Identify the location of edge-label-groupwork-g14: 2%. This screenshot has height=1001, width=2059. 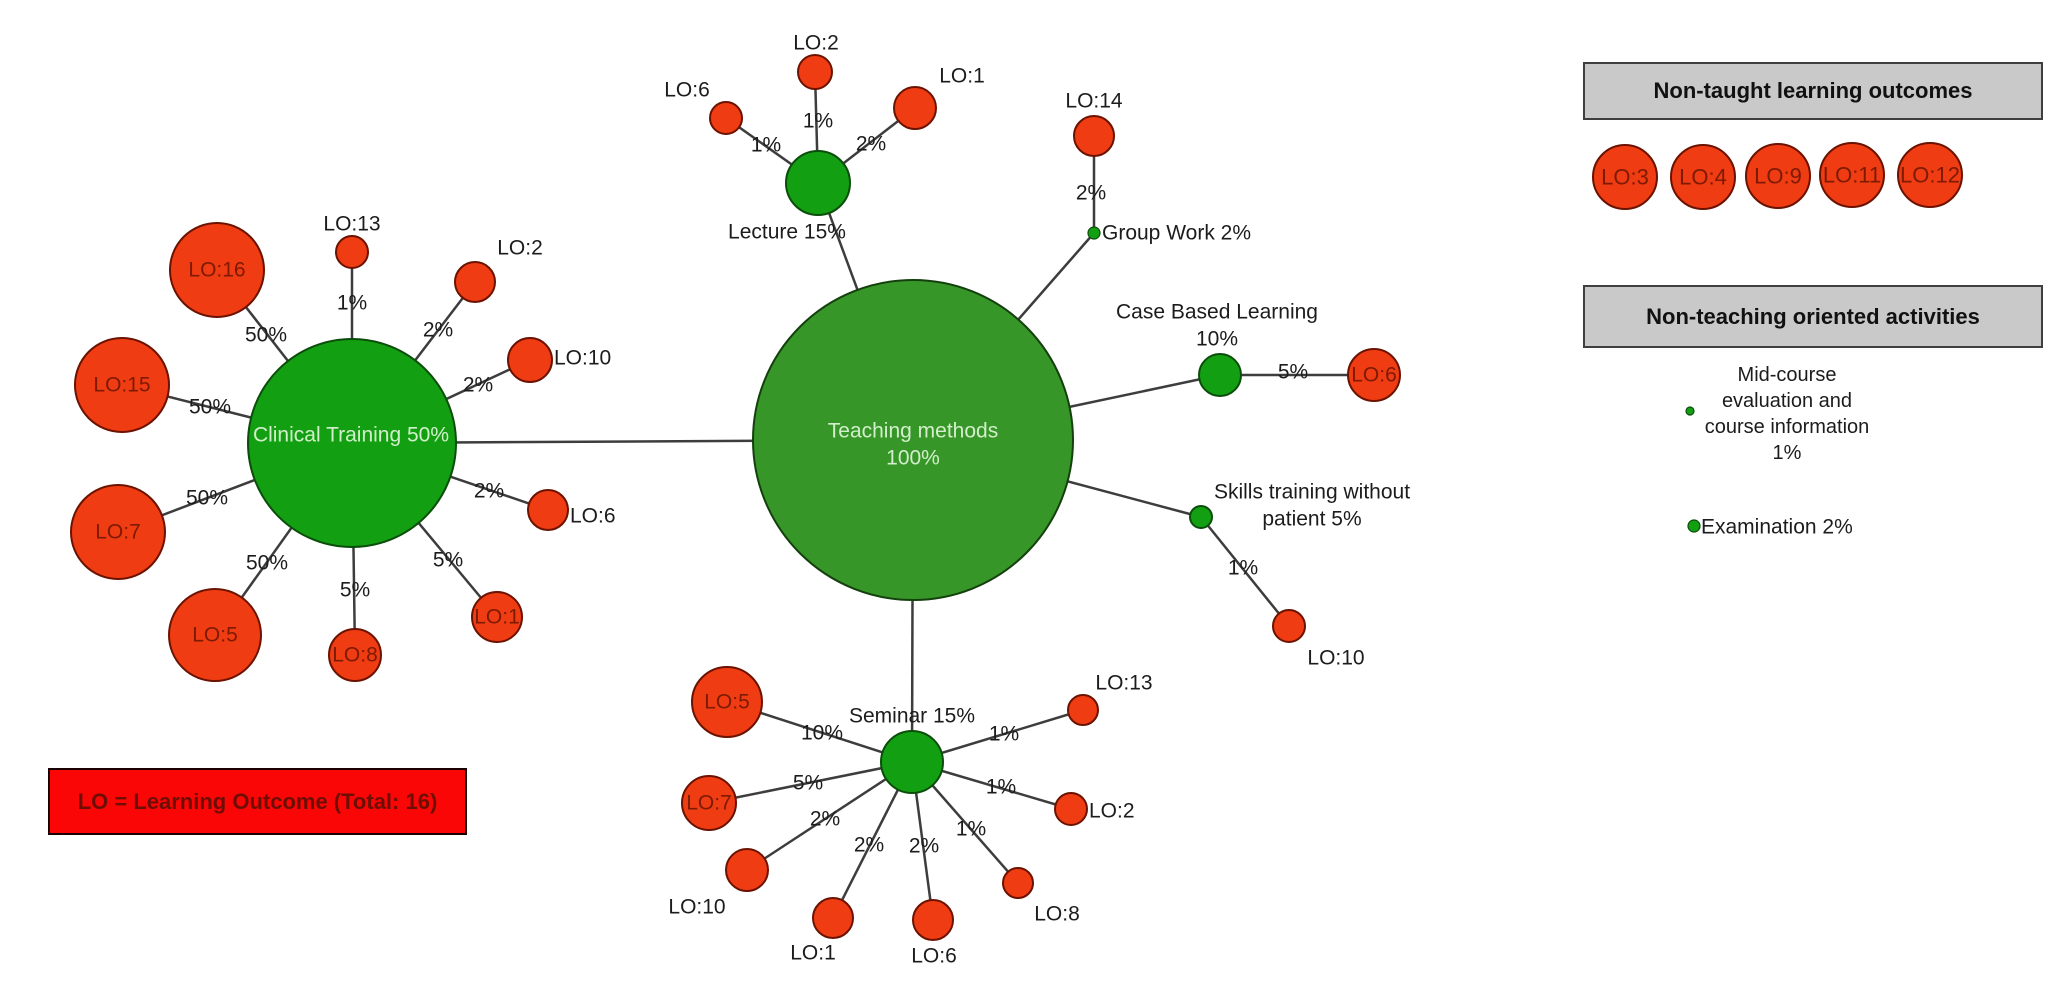
(1091, 193).